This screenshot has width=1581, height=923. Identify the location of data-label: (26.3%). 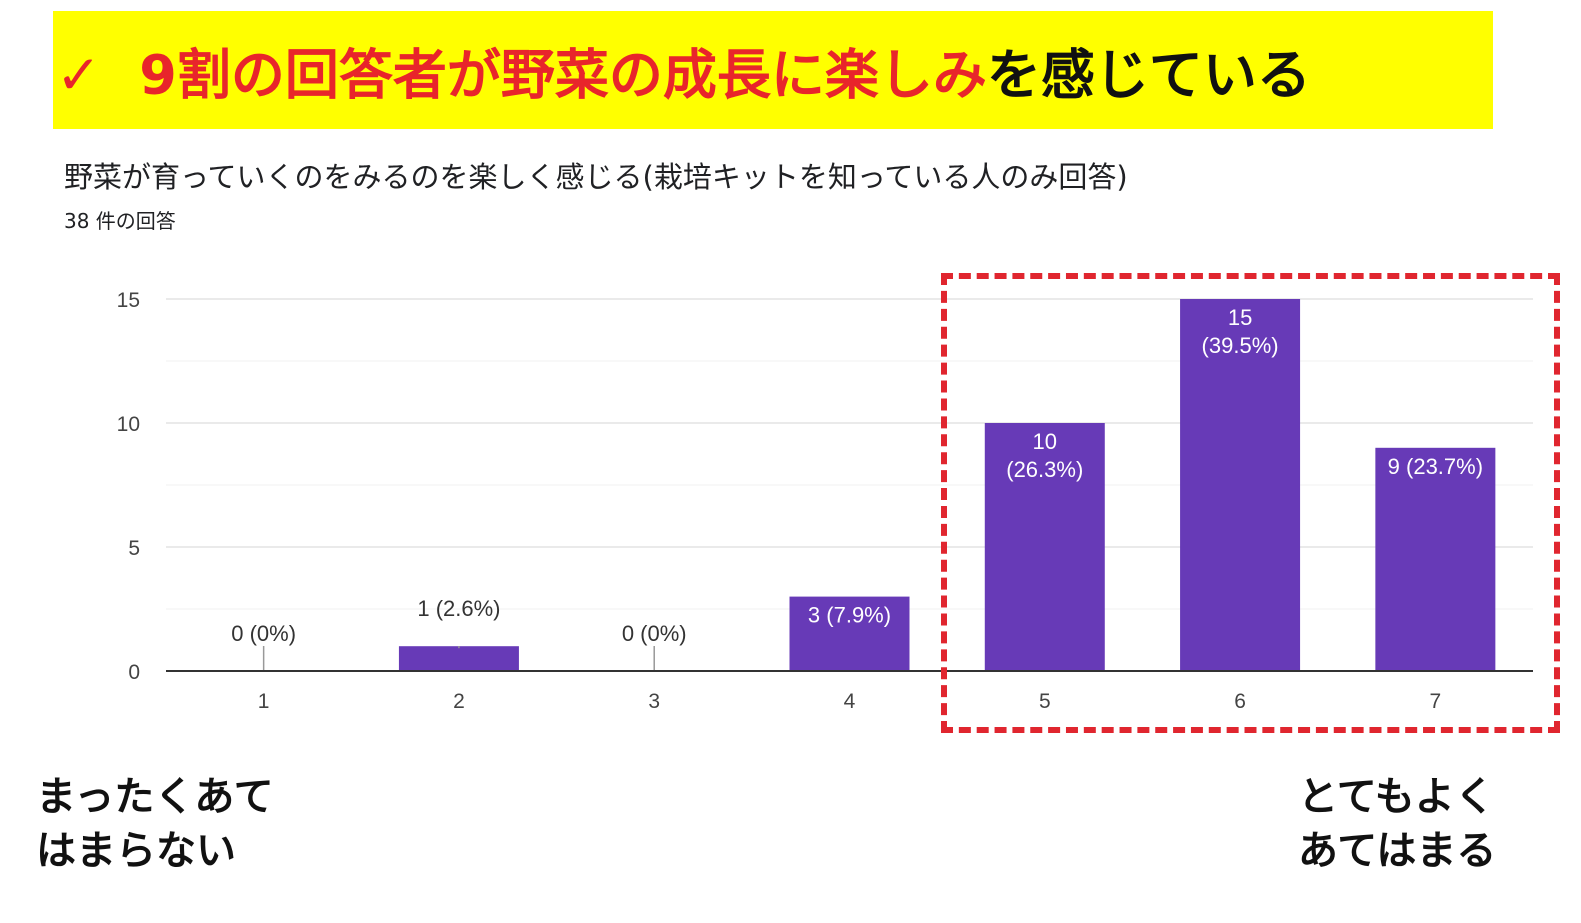
(1044, 469).